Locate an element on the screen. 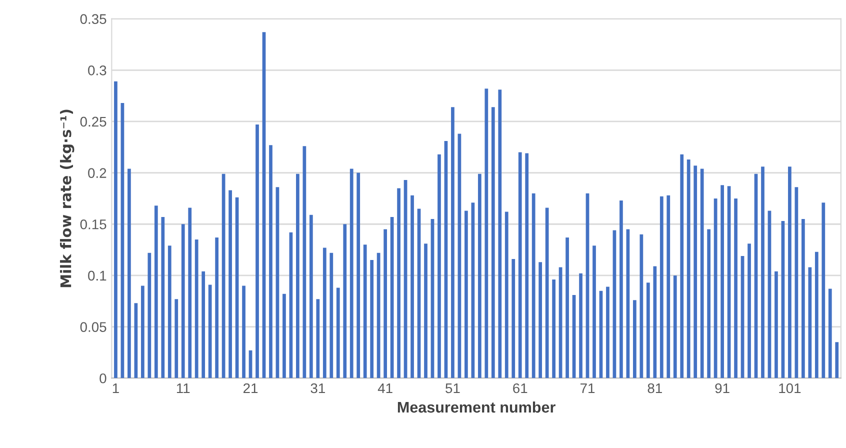  y-tick-label: 0.15 is located at coordinates (93, 224).